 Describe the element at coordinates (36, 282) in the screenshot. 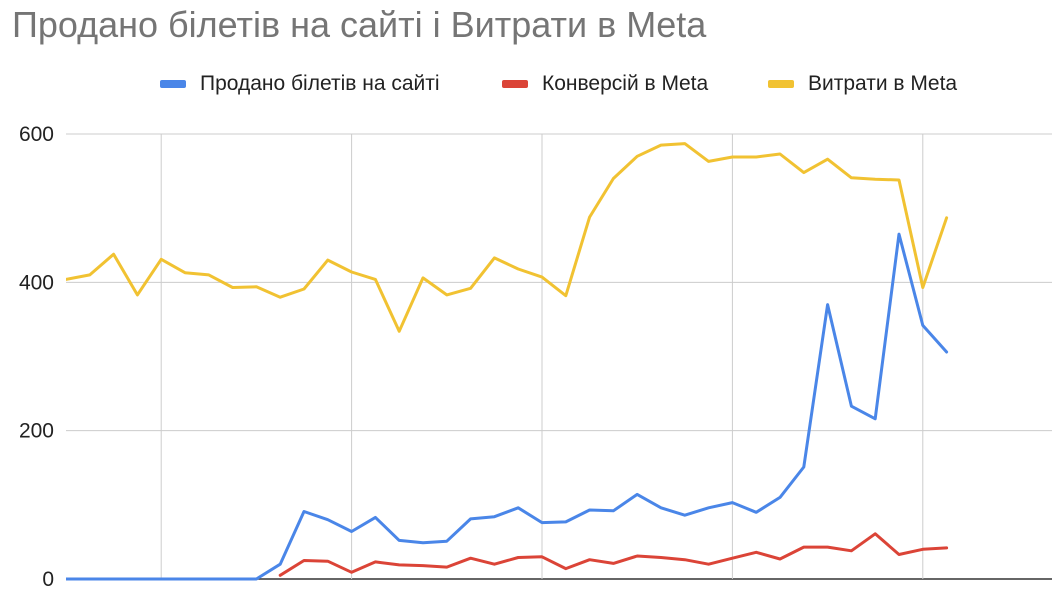

I see `y-tick-label: 400` at that location.